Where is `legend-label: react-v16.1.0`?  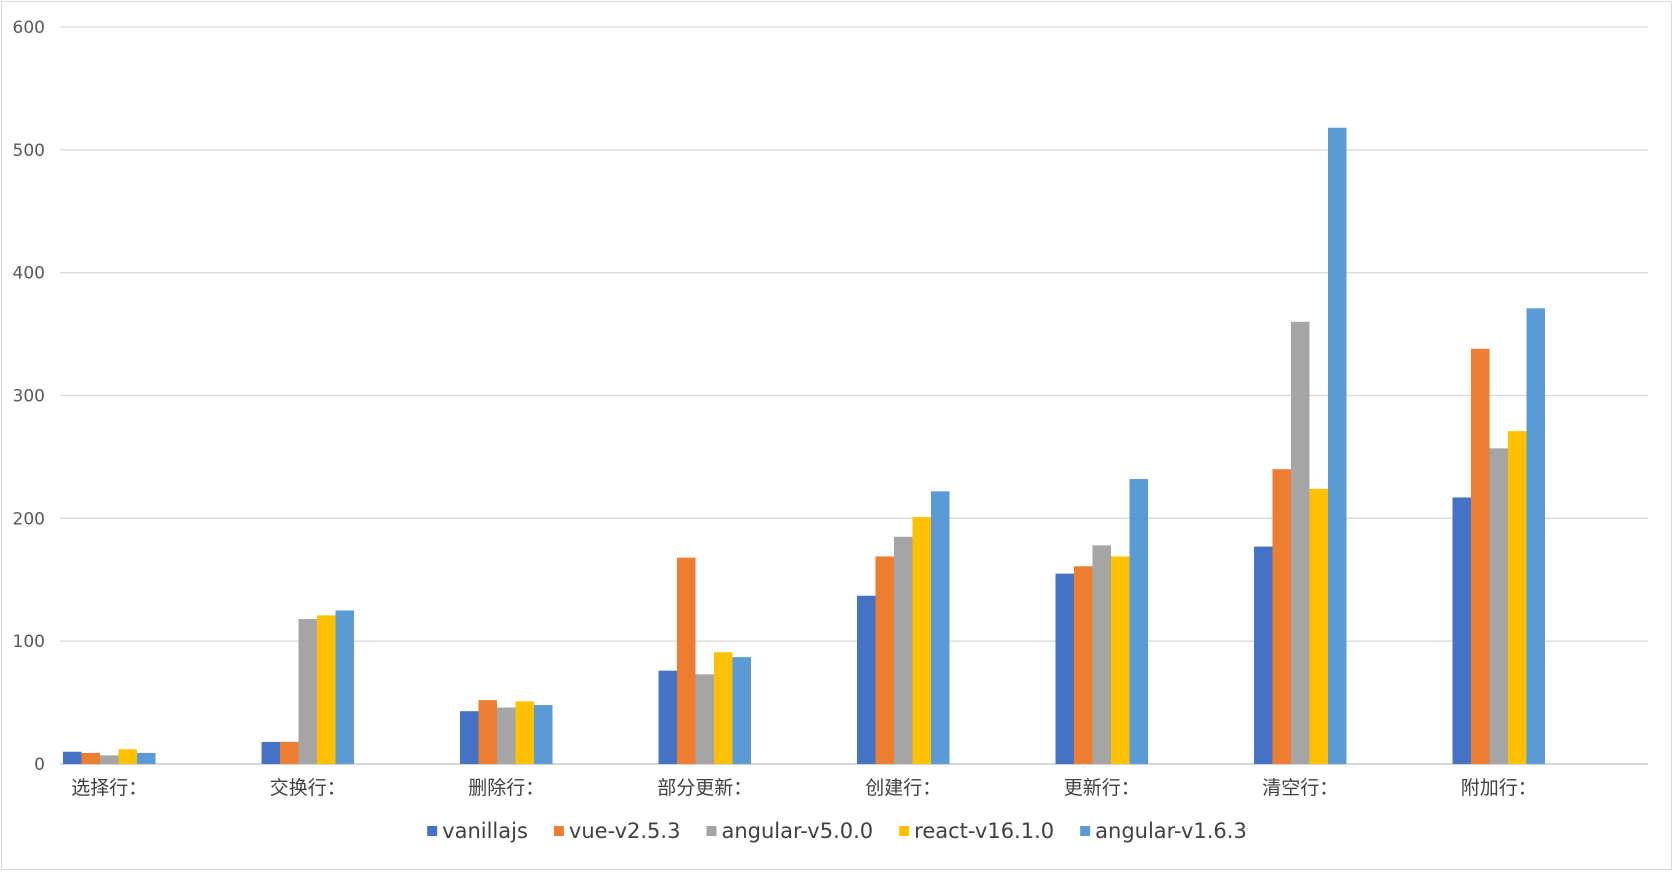
legend-label: react-v16.1.0 is located at coordinates (984, 831).